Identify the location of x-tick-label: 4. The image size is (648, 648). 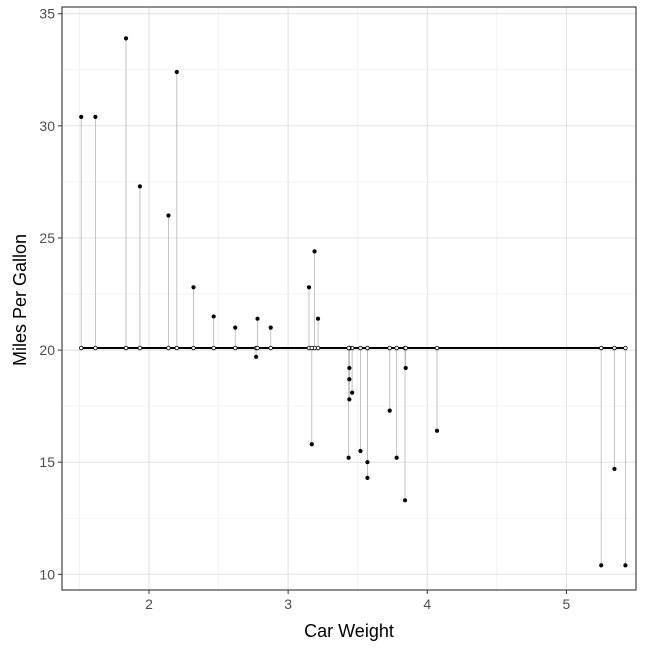
(427, 604).